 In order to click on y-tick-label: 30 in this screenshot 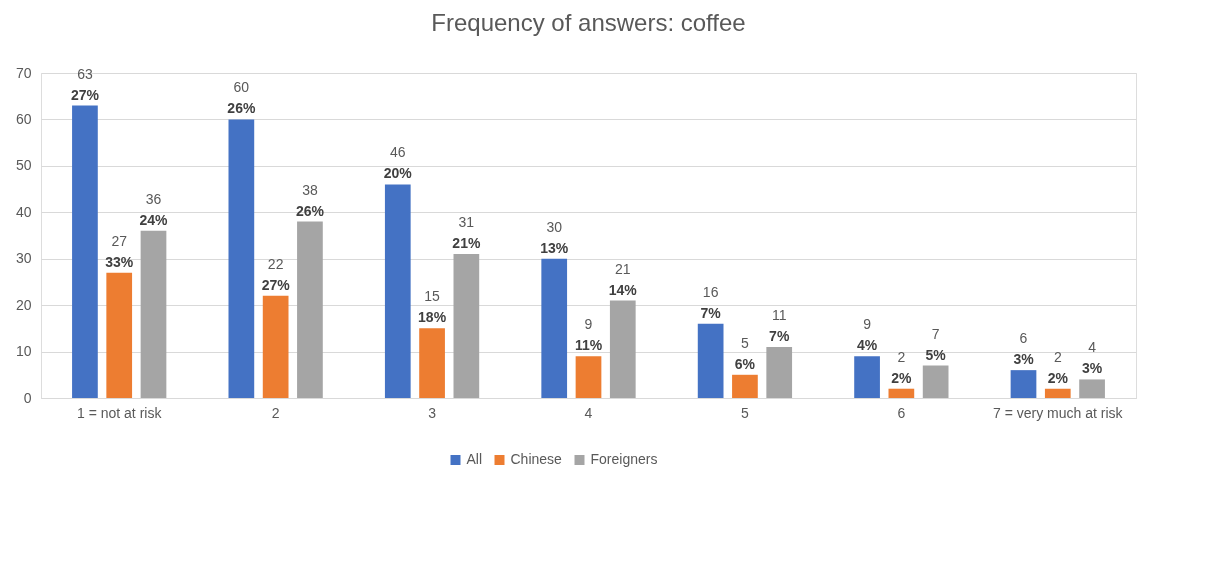, I will do `click(23, 258)`.